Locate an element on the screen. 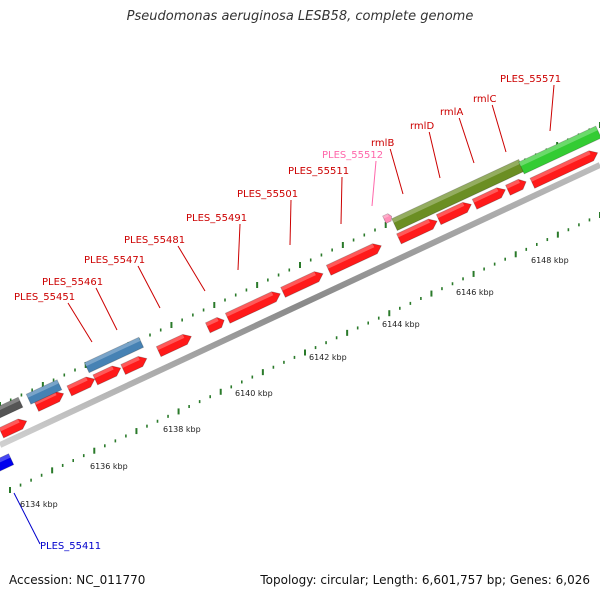  cds-arrow-9-shade is located at coordinates (298, 281).